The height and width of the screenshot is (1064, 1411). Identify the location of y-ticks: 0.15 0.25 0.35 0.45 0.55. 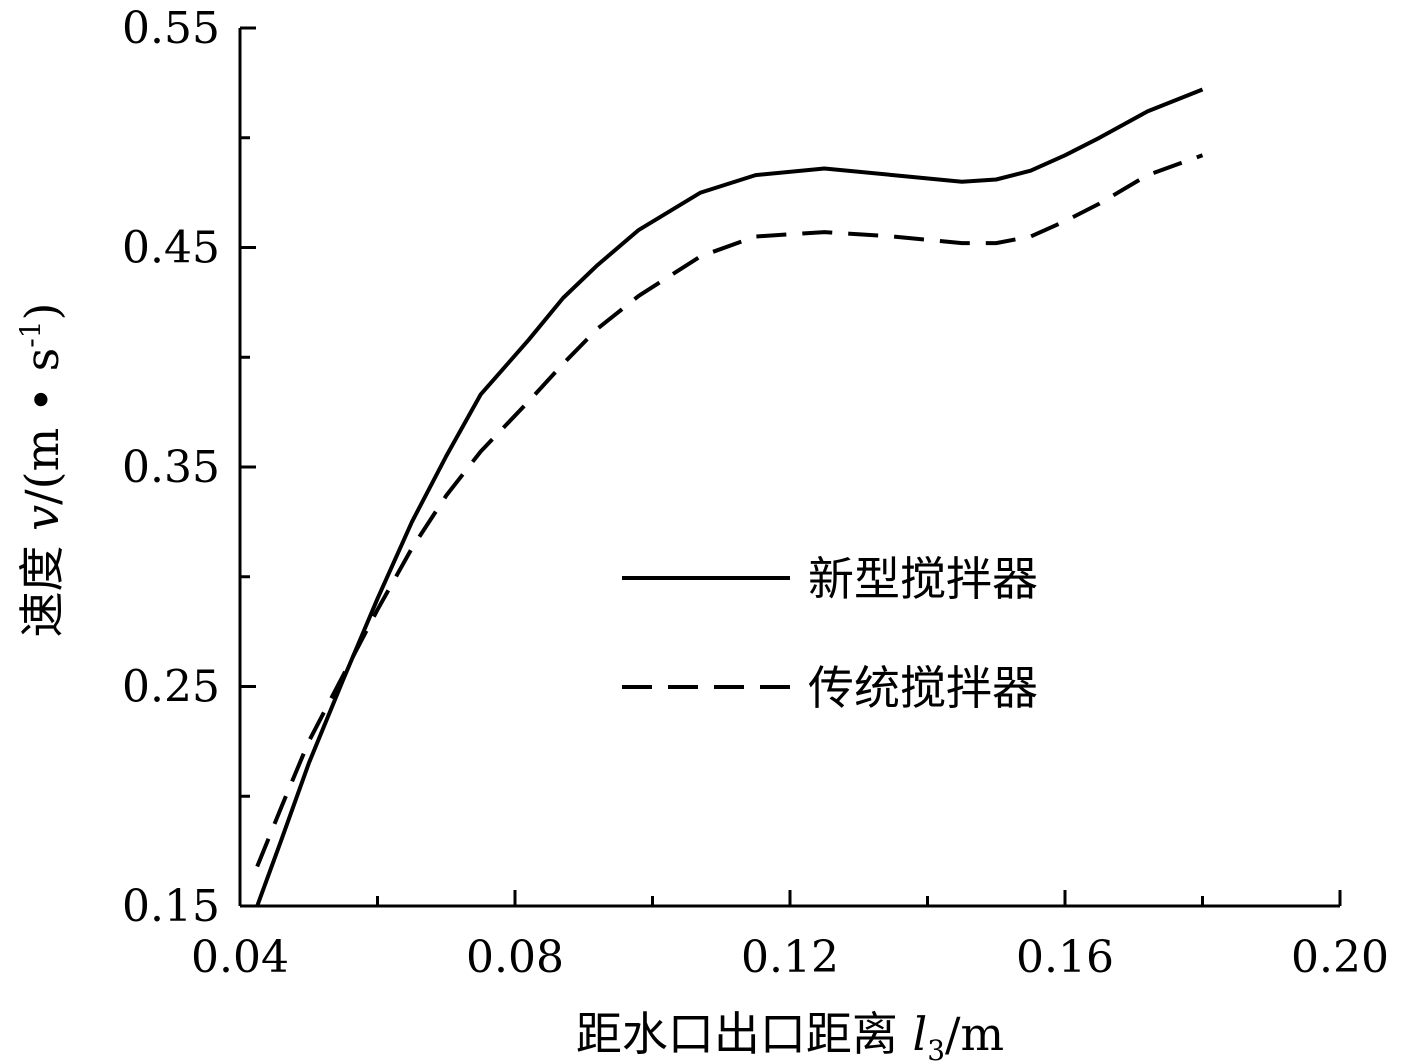
(189, 467).